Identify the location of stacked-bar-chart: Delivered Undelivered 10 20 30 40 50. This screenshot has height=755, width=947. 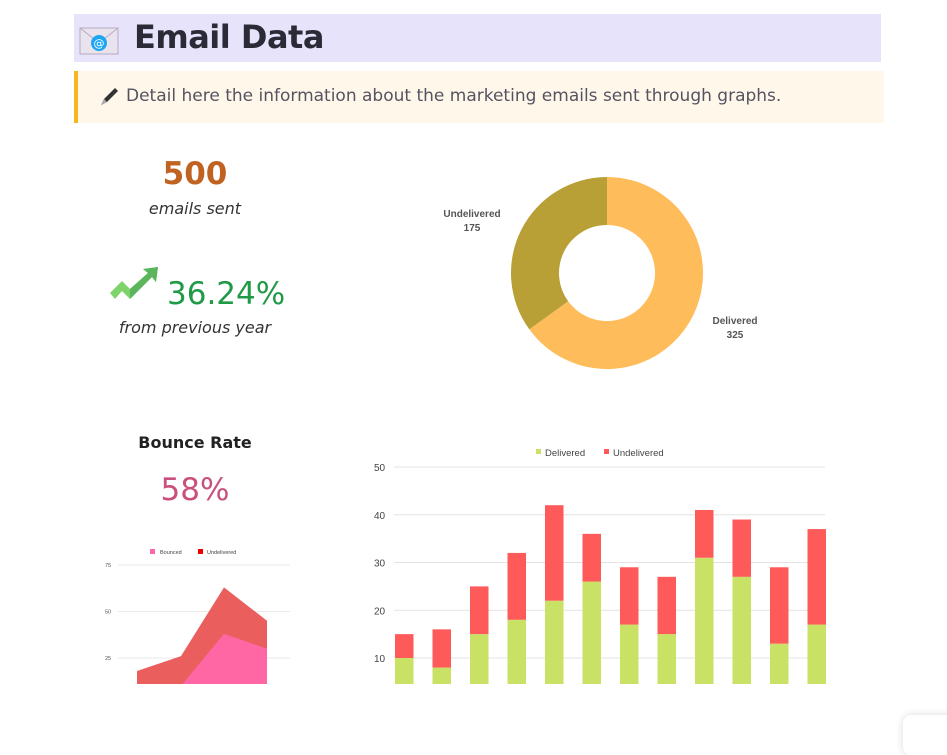
(600, 566).